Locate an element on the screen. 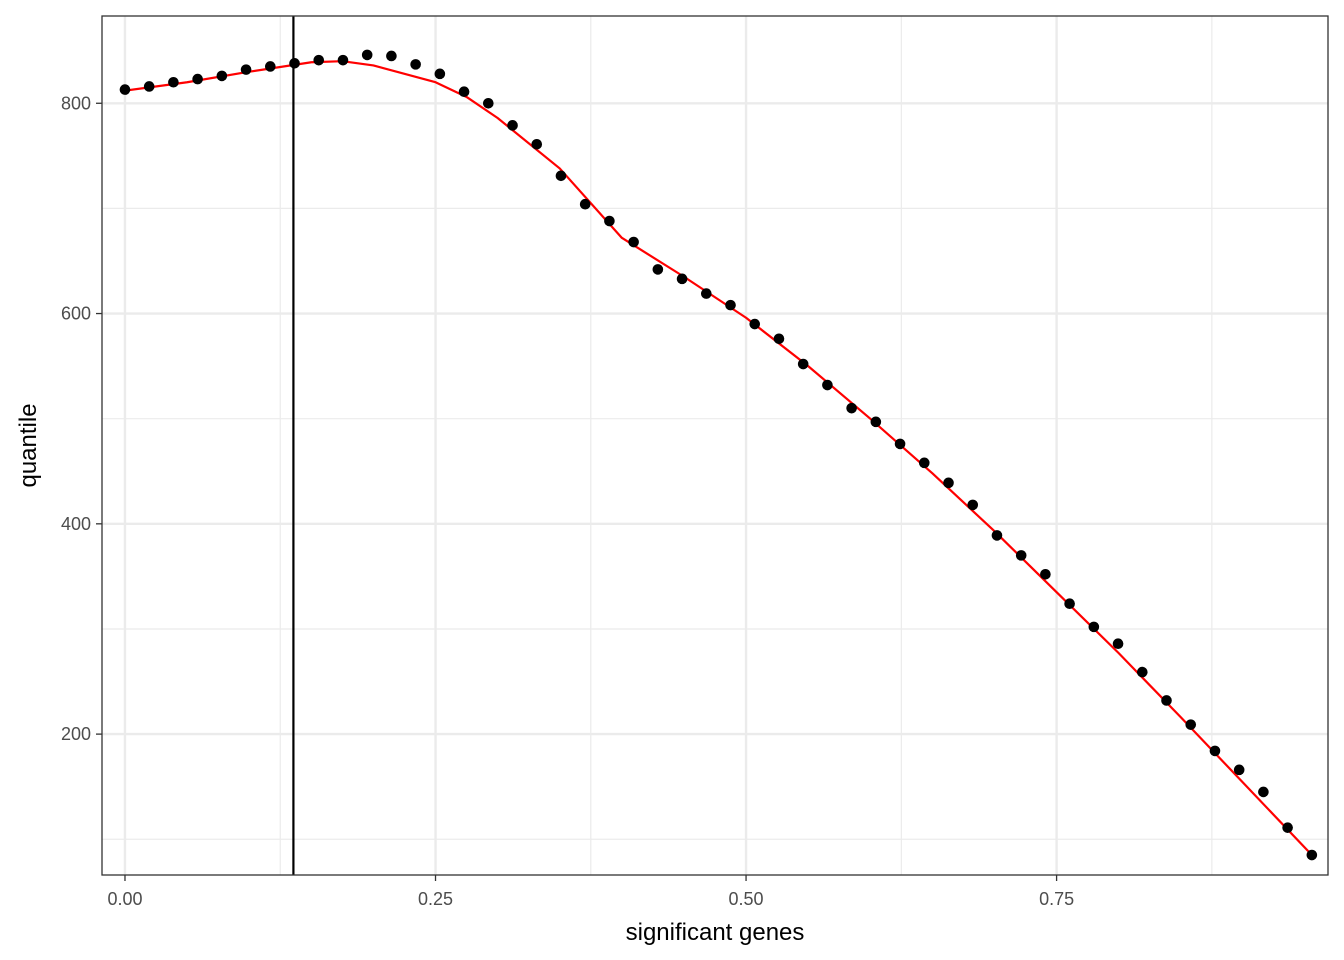  x-tick-label: 0.50 is located at coordinates (746, 899).